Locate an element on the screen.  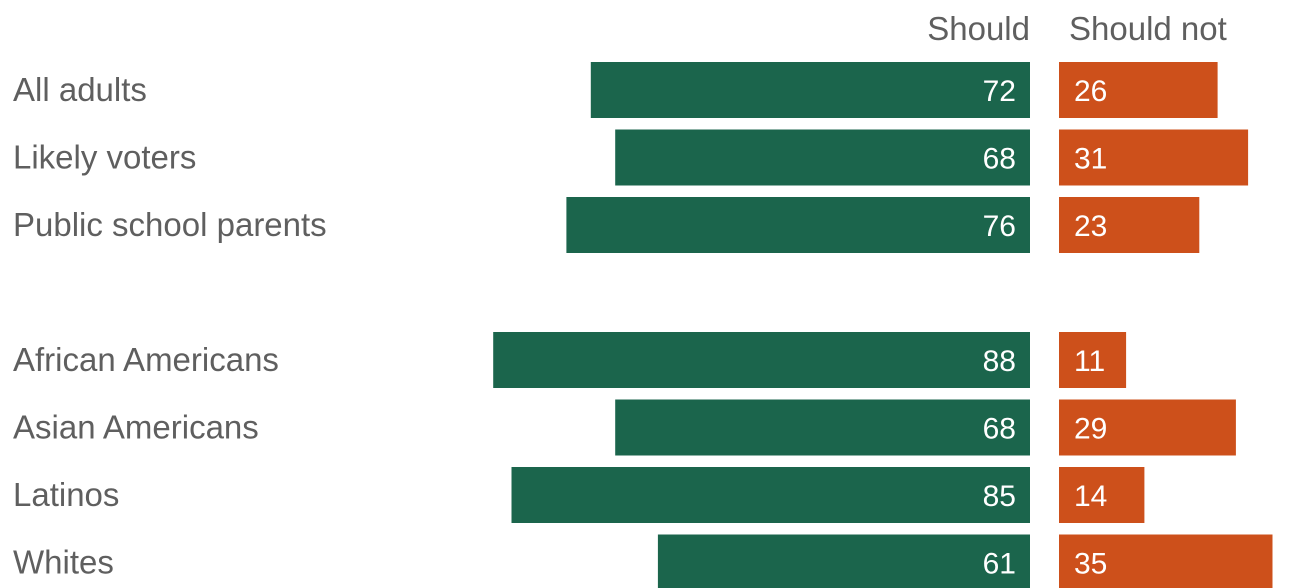
value-label-should-all-adults: 72 is located at coordinates (999, 91).